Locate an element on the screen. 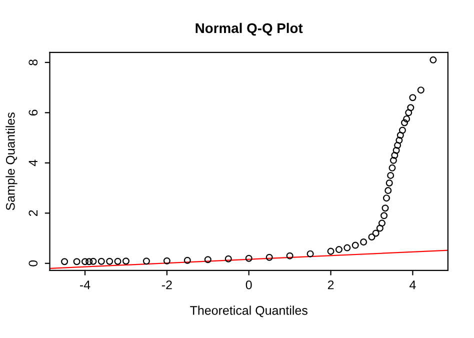 The height and width of the screenshot is (338, 474). y-tick-label: 2 is located at coordinates (33, 213).